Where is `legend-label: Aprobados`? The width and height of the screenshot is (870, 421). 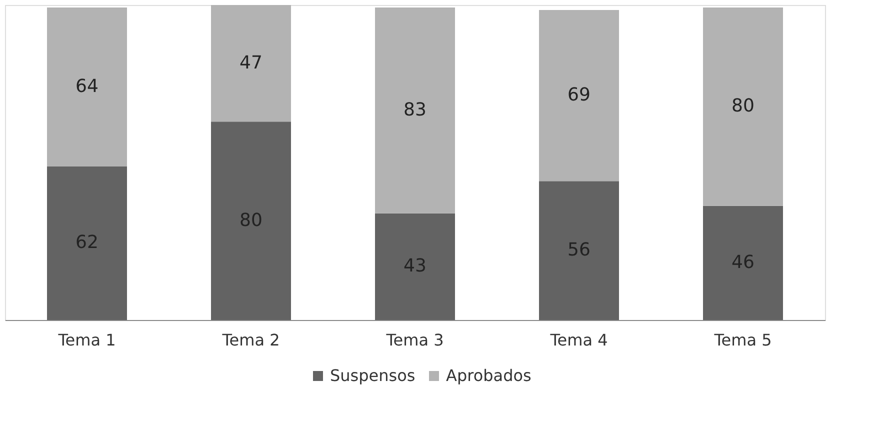
legend-label: Aprobados is located at coordinates (489, 375).